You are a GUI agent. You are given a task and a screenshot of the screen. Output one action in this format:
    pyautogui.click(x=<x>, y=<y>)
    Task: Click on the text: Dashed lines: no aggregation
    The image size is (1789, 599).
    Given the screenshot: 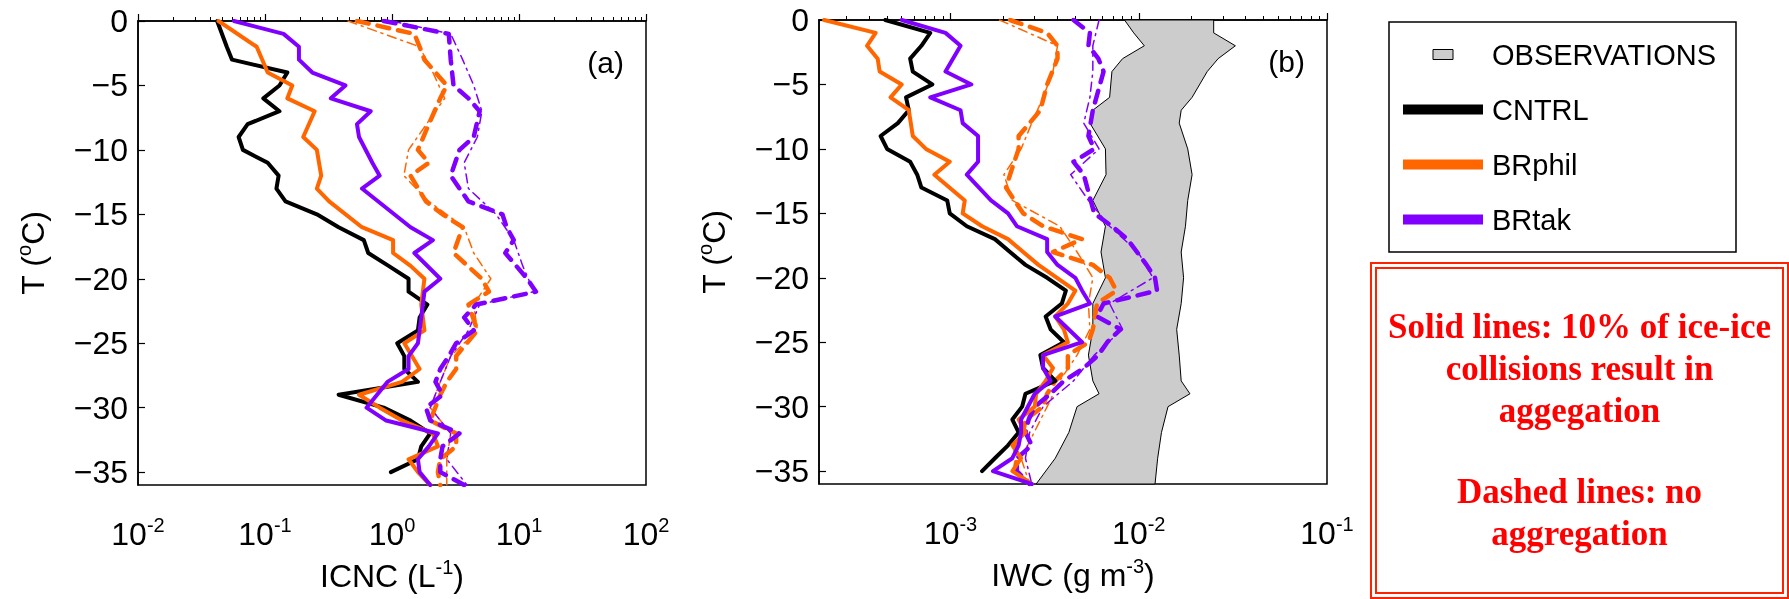 What is the action you would take?
    pyautogui.click(x=1579, y=512)
    